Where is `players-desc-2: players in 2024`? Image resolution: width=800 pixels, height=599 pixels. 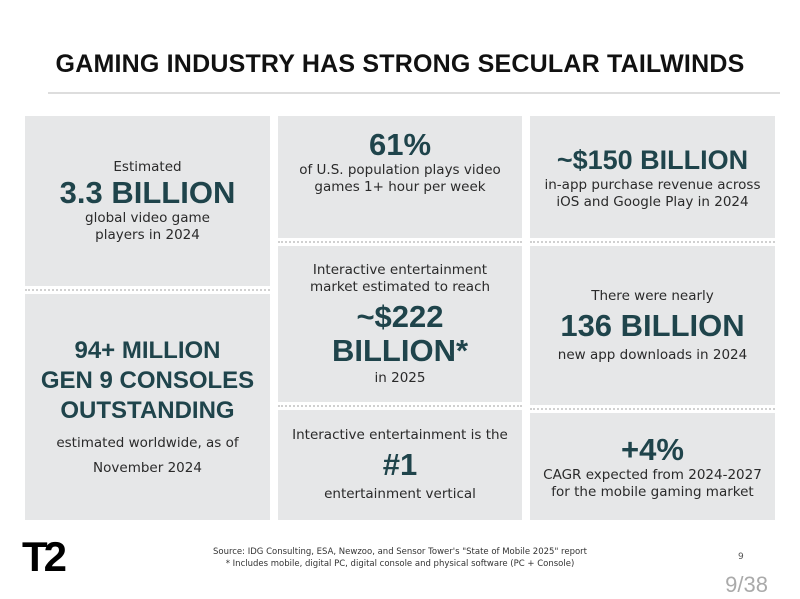 players-desc-2: players in 2024 is located at coordinates (147, 234).